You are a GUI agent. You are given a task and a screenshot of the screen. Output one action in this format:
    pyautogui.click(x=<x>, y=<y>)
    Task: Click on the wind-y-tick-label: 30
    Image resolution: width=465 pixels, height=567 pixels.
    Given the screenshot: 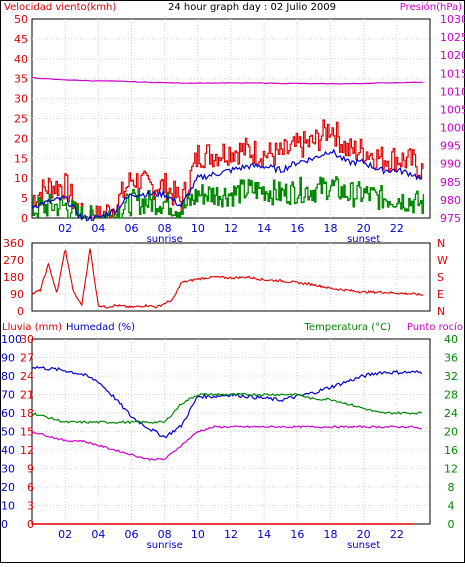 What is the action you would take?
    pyautogui.click(x=21, y=99)
    